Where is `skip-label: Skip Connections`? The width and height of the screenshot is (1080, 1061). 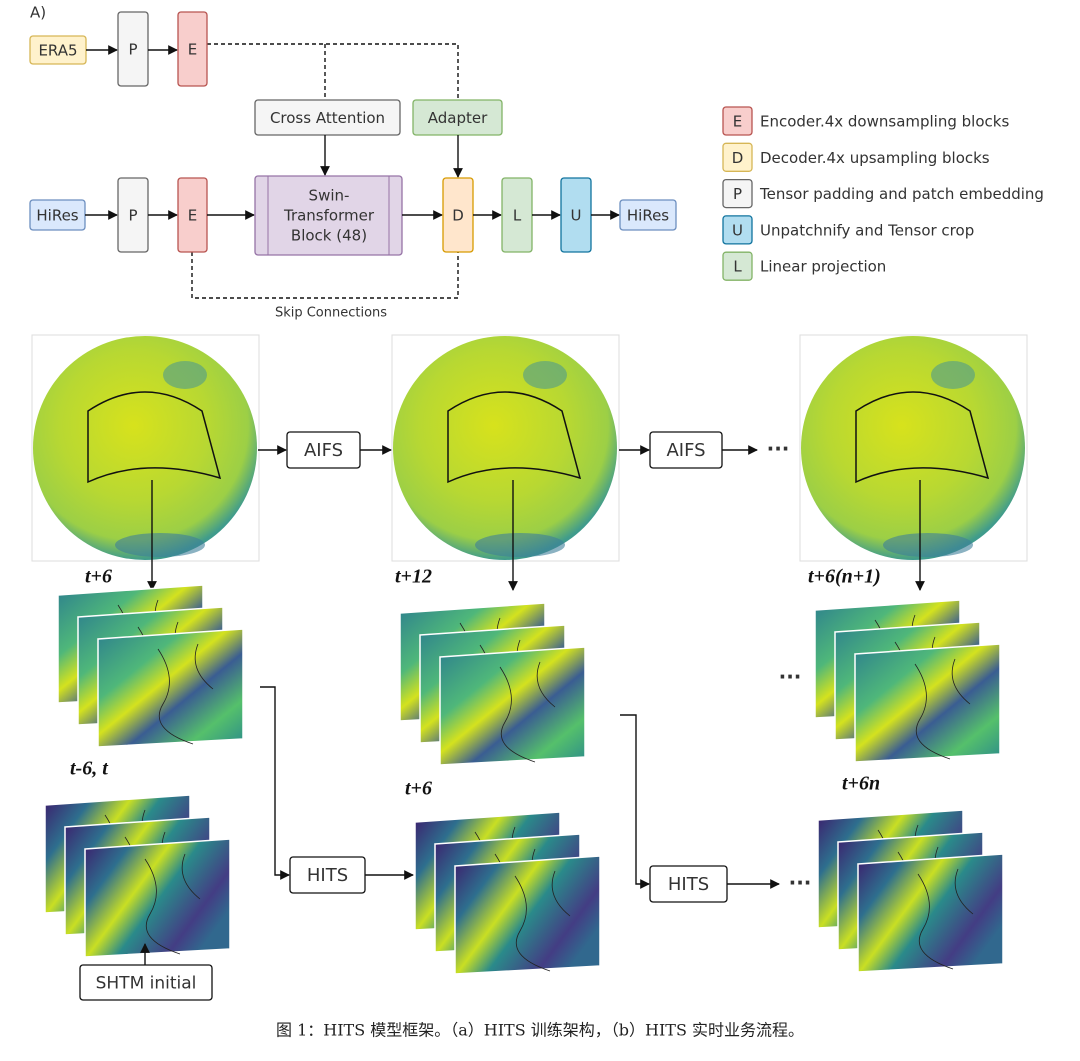 skip-label: Skip Connections is located at coordinates (331, 313).